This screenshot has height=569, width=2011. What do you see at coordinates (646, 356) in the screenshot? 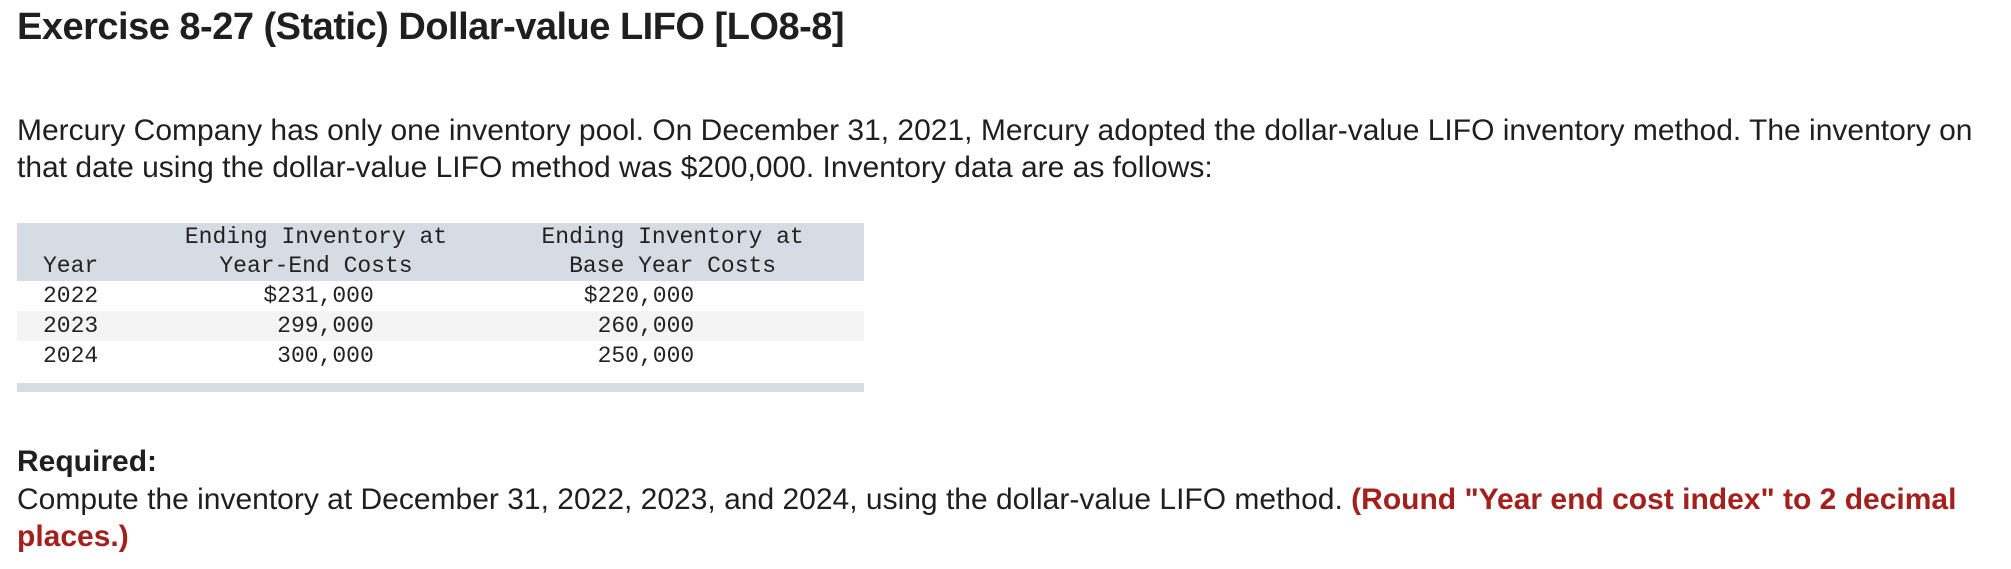
I see `cell-base-year-cost: 250,000` at bounding box center [646, 356].